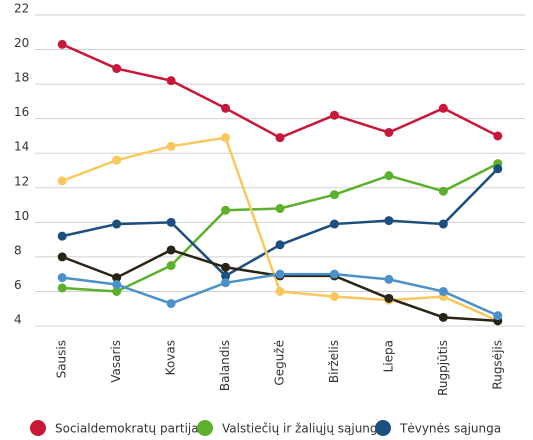 This screenshot has width=533, height=440. I want to click on y-tick-label: 12, so click(21, 181).